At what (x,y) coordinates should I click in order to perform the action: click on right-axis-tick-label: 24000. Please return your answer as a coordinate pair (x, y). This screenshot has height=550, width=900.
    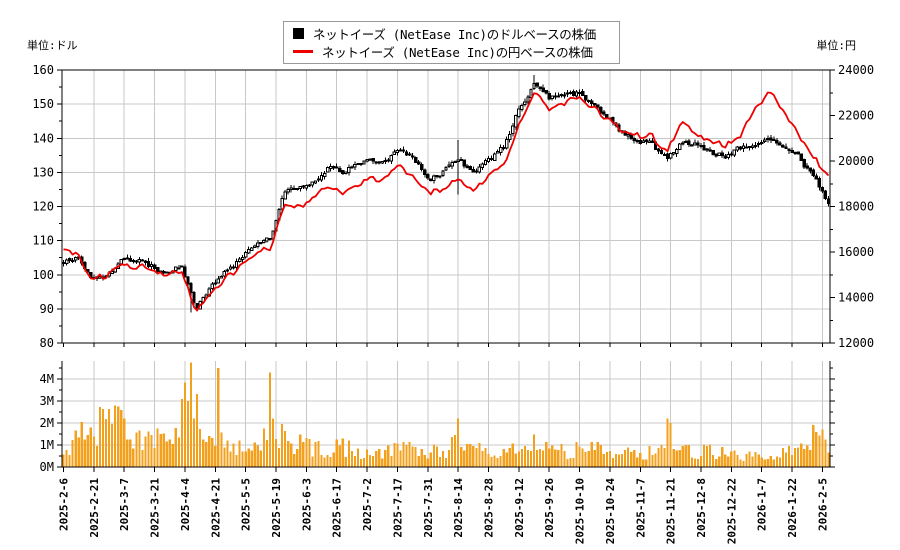
    Looking at the image, I should click on (856, 70).